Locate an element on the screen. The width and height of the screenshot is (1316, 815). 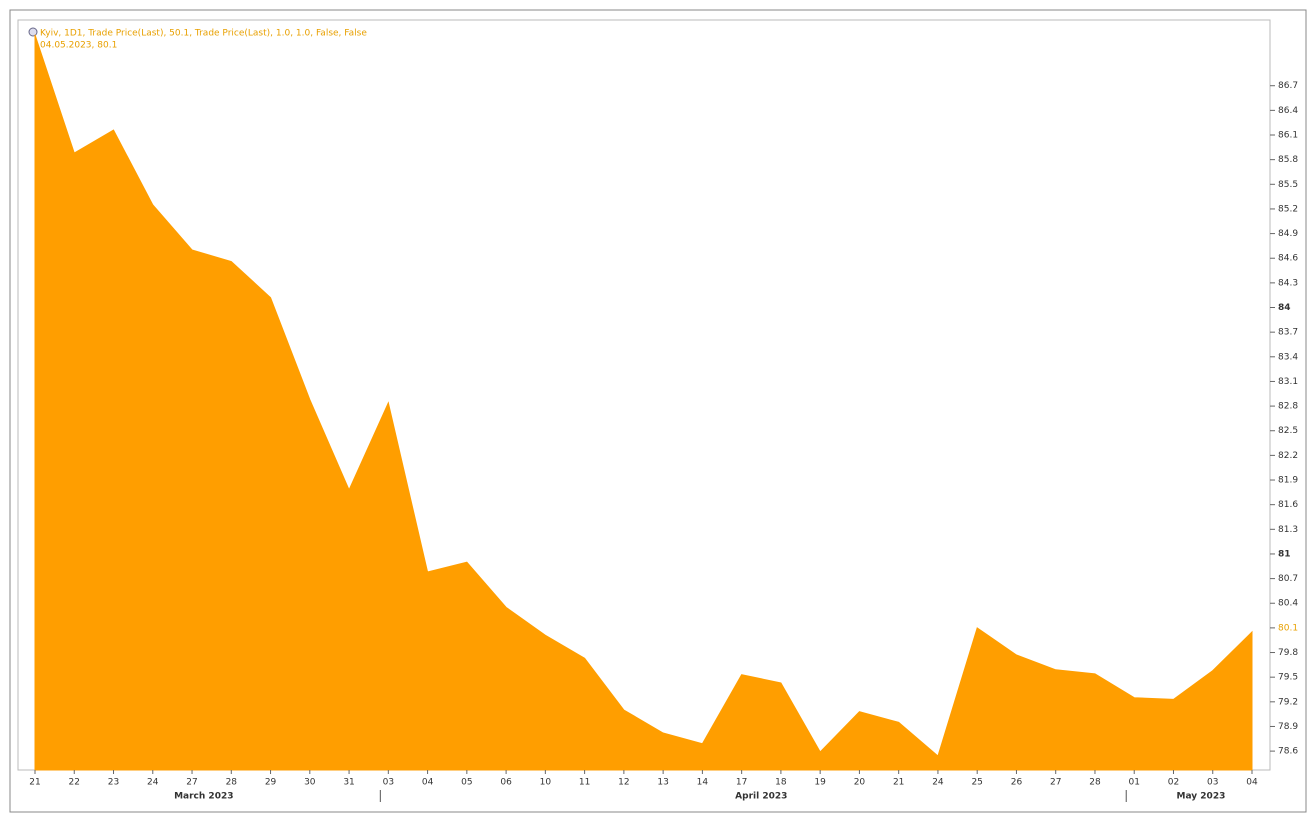
month-label: March 2023 is located at coordinates (203, 797).